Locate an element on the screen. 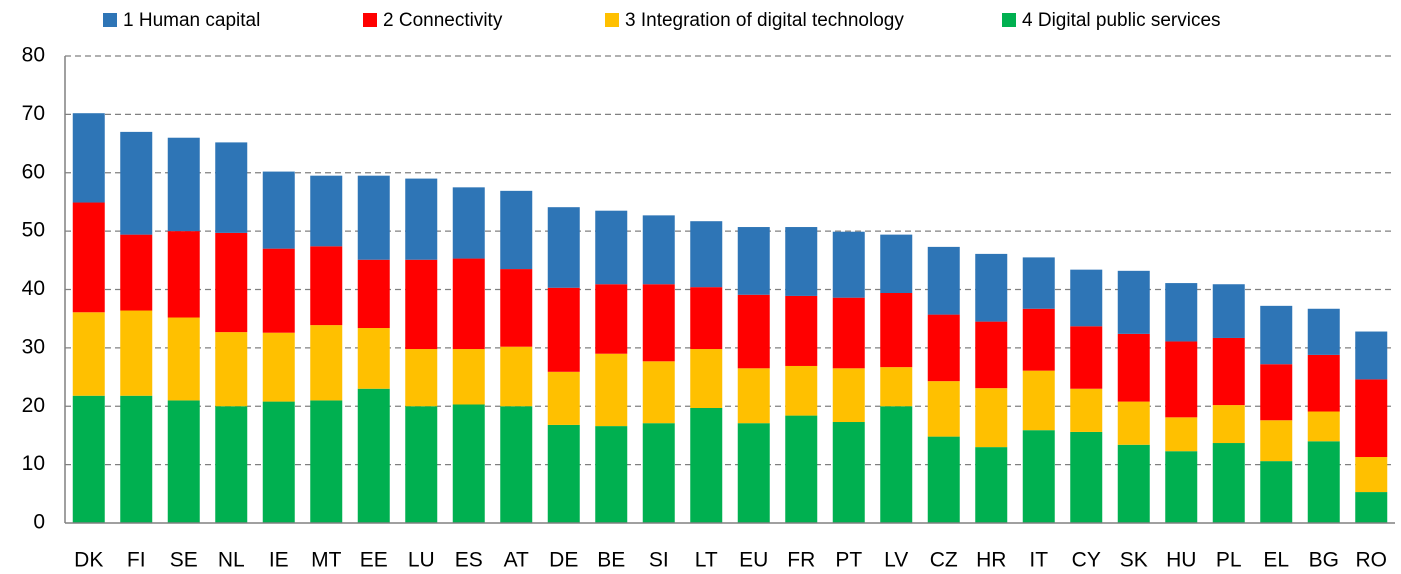 Image resolution: width=1401 pixels, height=574 pixels. x-tick-label: SK is located at coordinates (1134, 560).